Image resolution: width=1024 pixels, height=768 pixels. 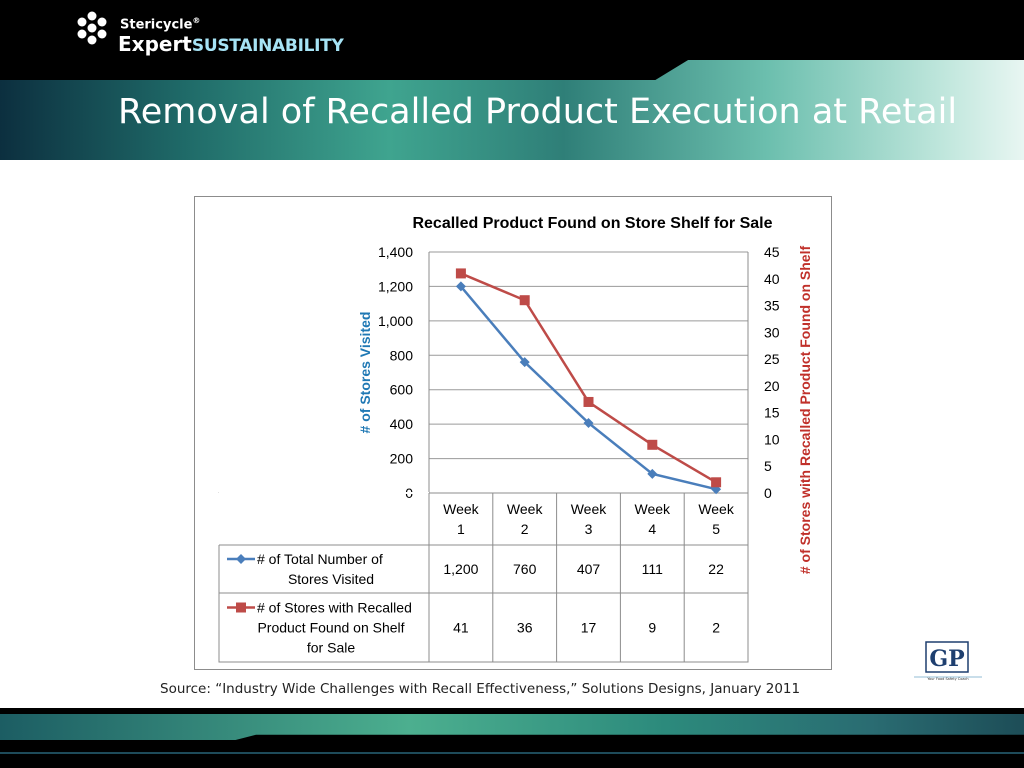 I want to click on y2-tick-label: 25, so click(x=772, y=359).